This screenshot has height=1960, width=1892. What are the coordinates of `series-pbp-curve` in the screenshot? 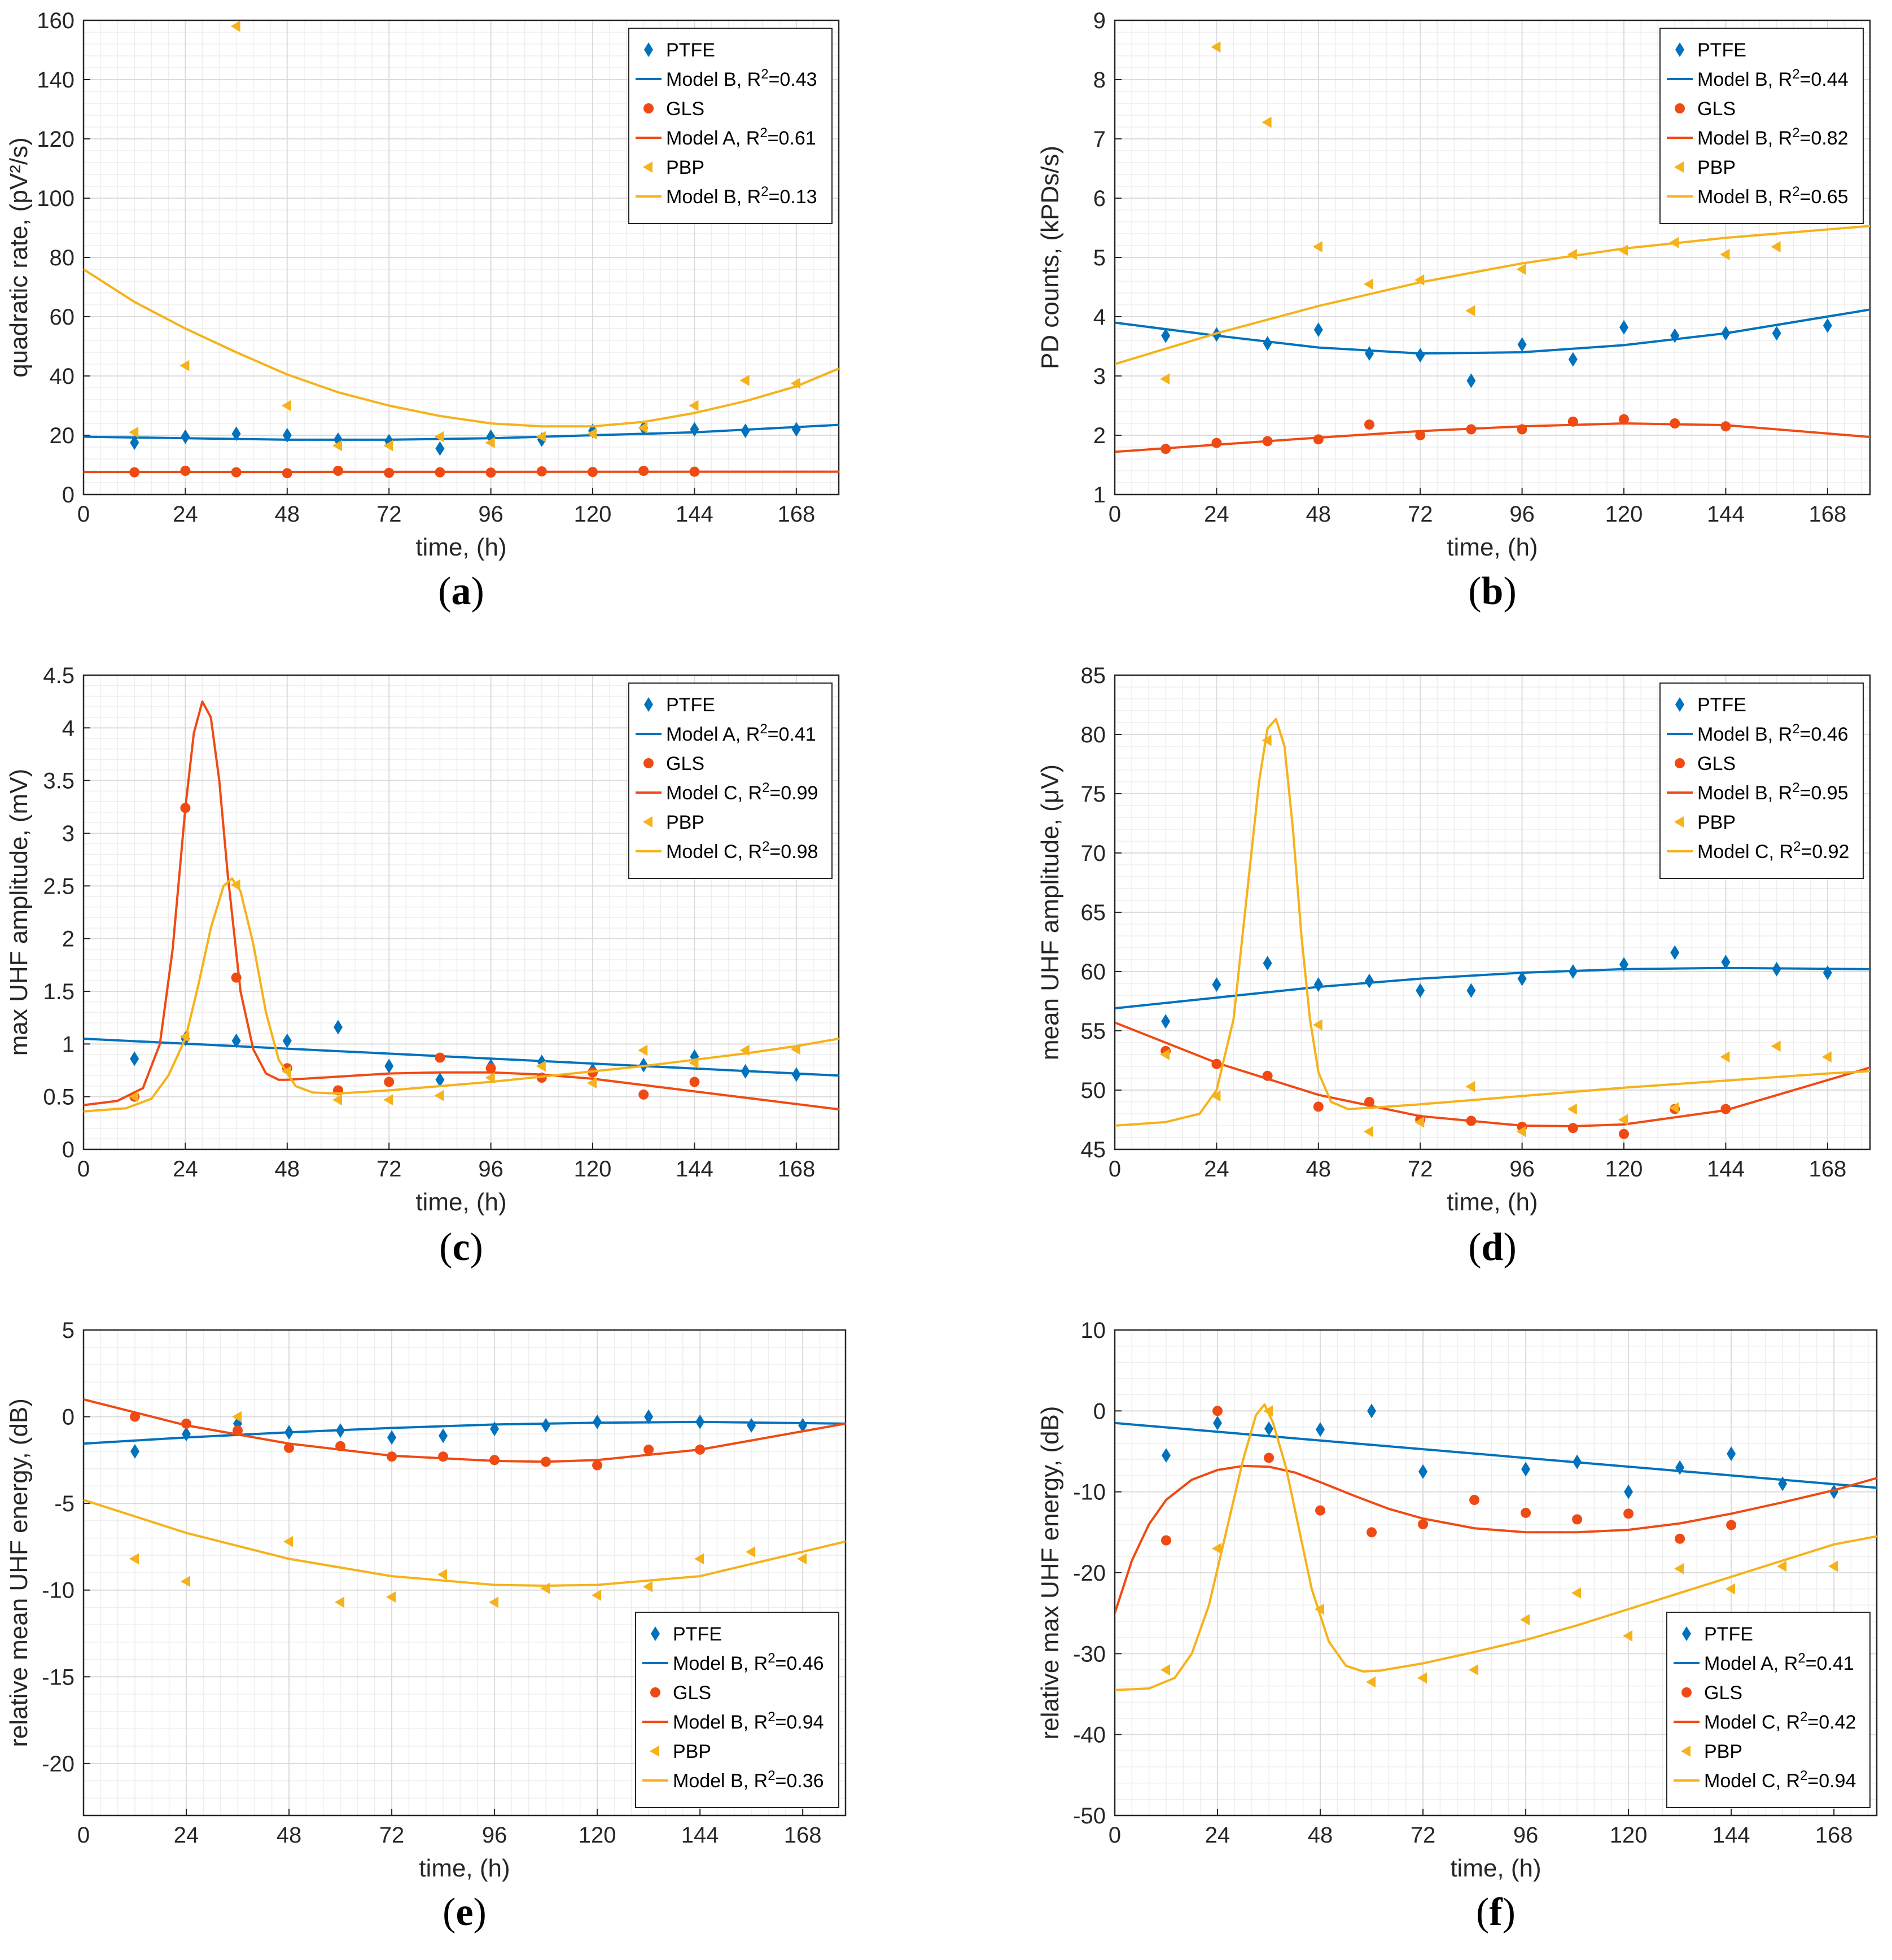 It's located at (461, 995).